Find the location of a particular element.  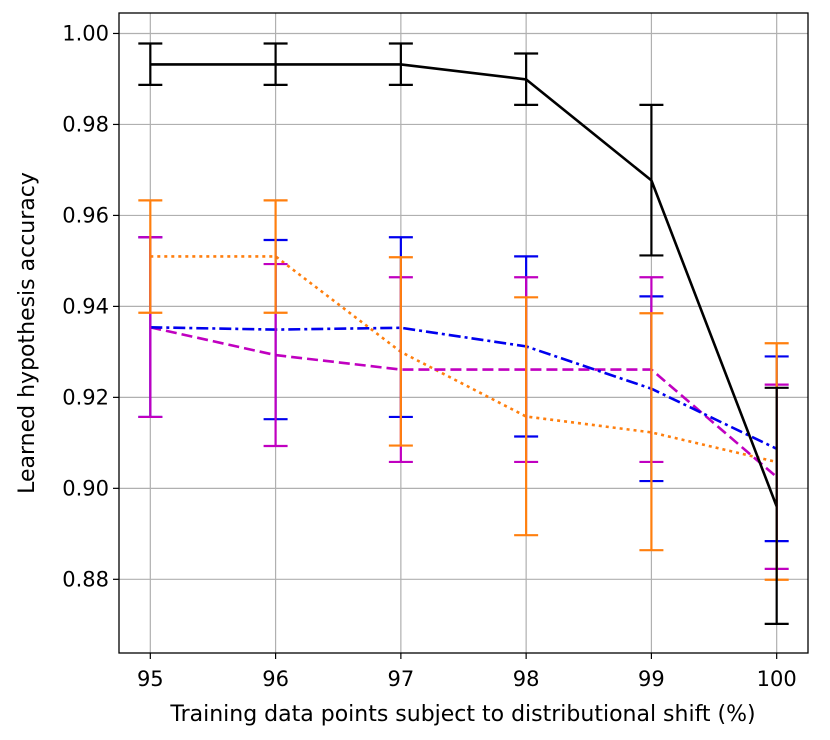

y-tick-label: 0.94 is located at coordinates (85, 306).